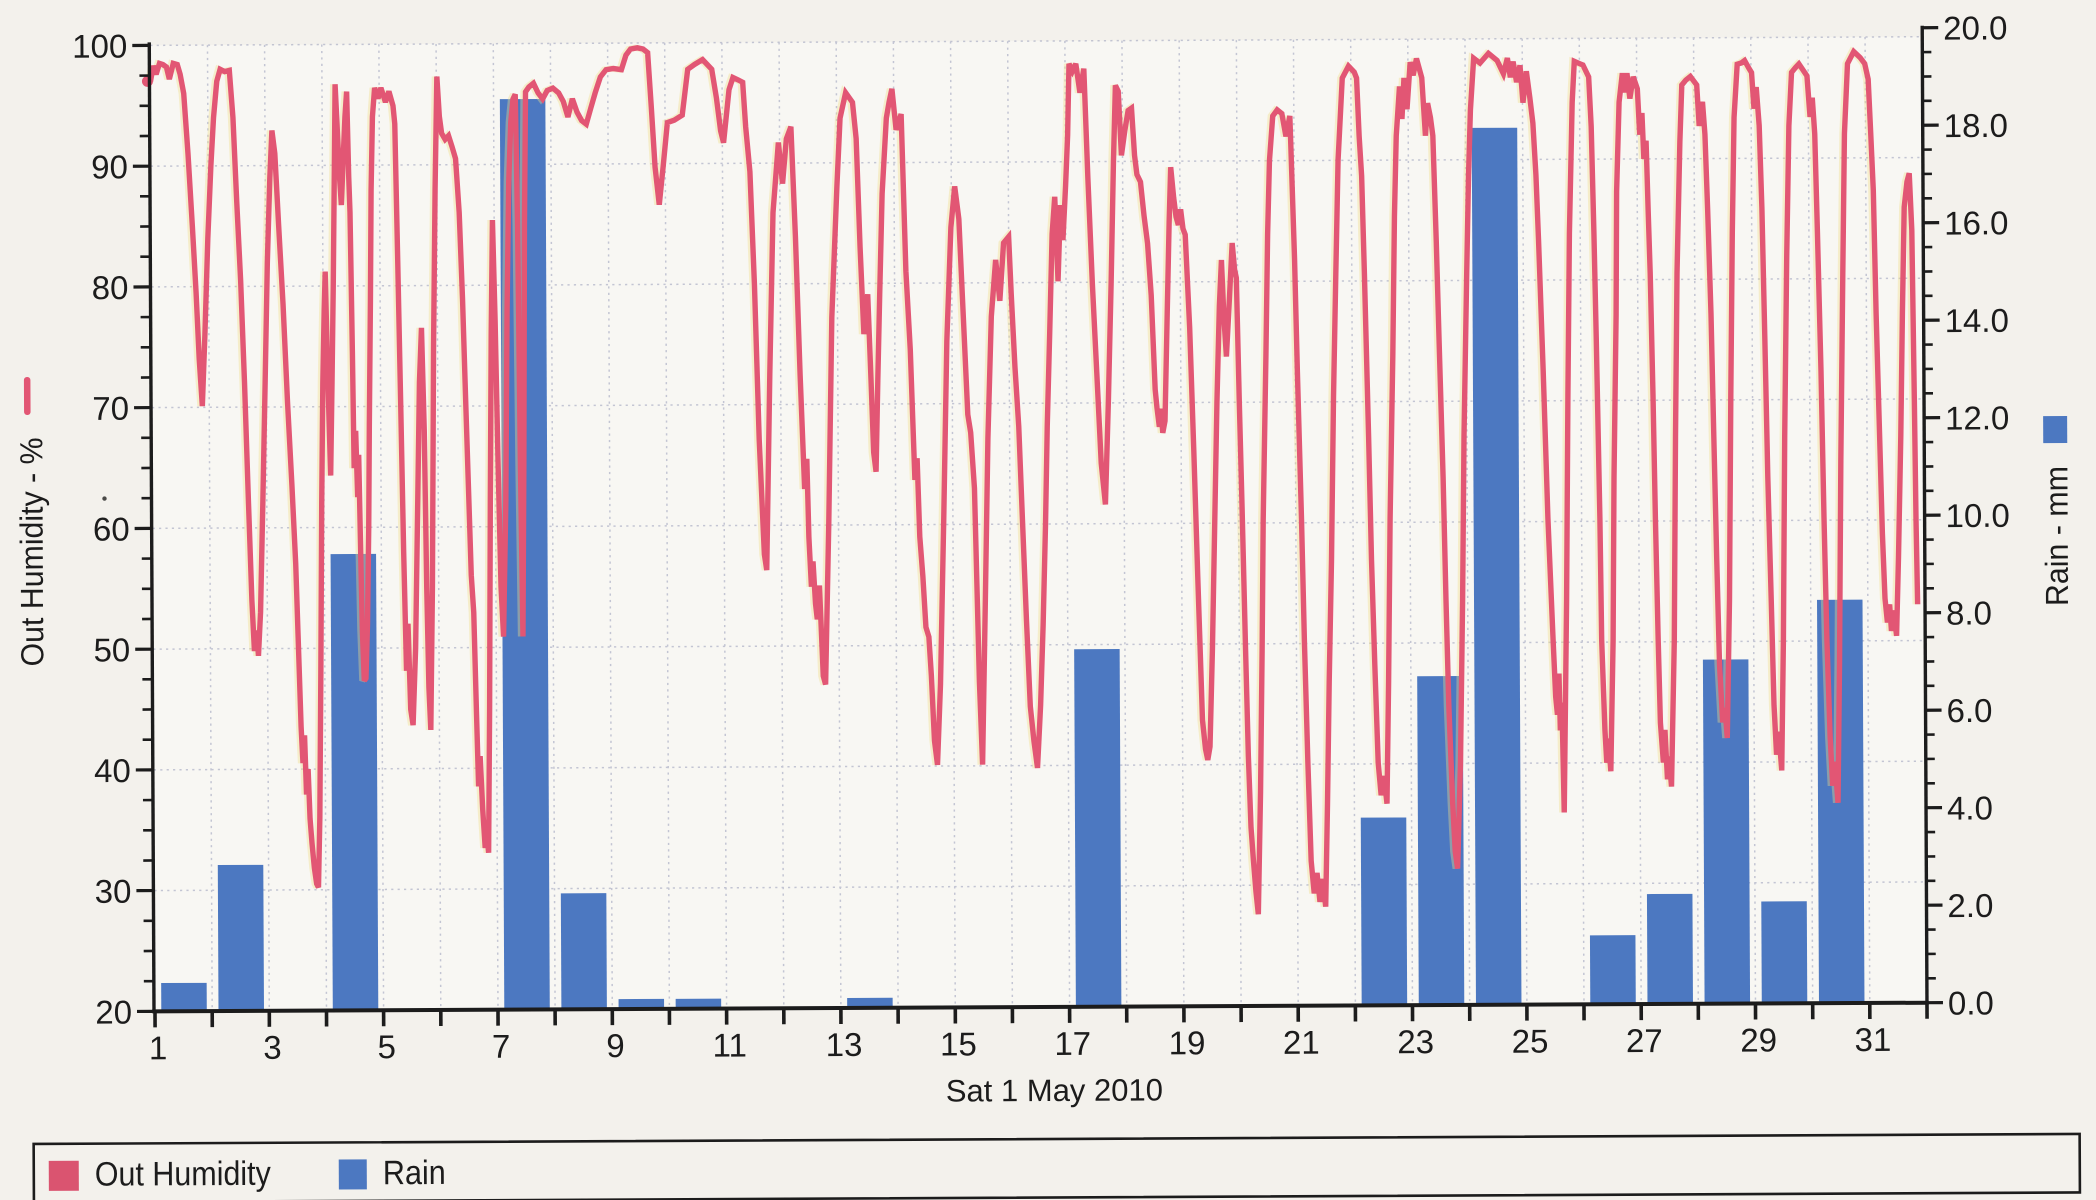 This screenshot has height=1200, width=2096. What do you see at coordinates (615, 1045) in the screenshot?
I see `svg-text: 9` at bounding box center [615, 1045].